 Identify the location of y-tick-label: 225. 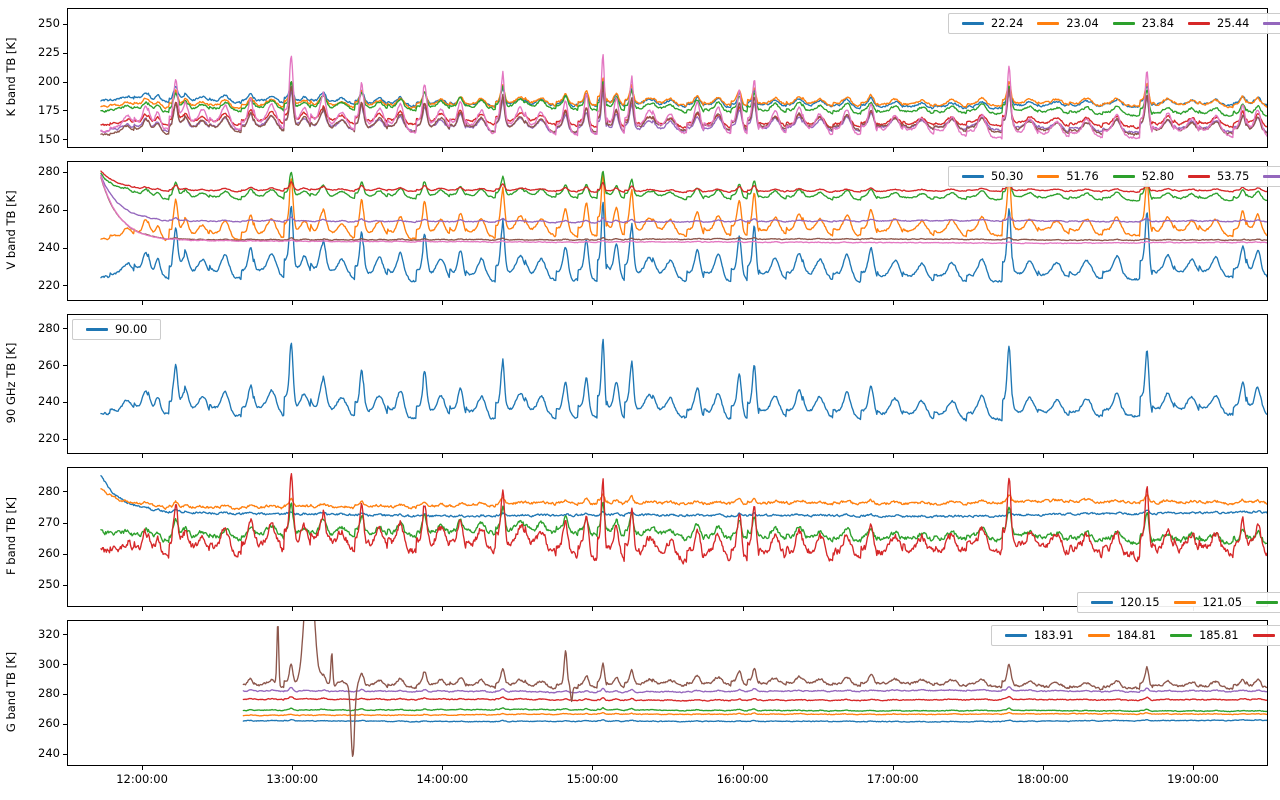
(49, 52).